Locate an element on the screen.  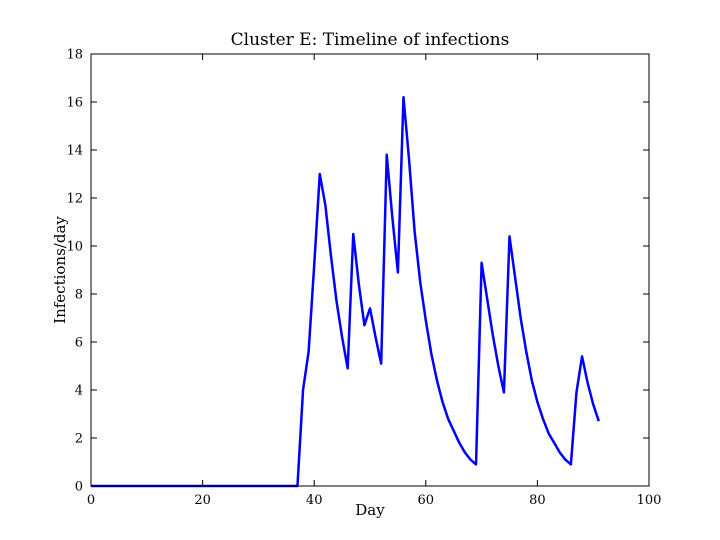
x-tick-label: 40 is located at coordinates (314, 500).